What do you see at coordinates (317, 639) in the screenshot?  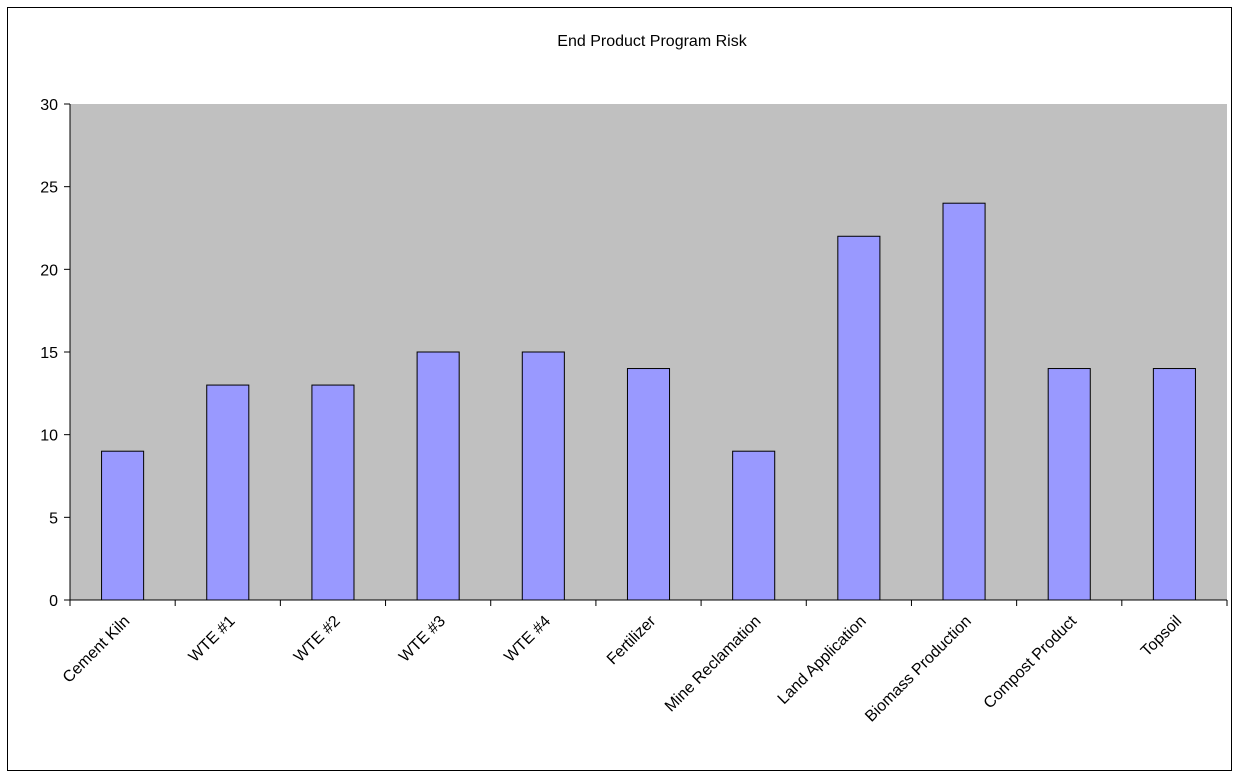 I see `x-tick-label: WTE #2` at bounding box center [317, 639].